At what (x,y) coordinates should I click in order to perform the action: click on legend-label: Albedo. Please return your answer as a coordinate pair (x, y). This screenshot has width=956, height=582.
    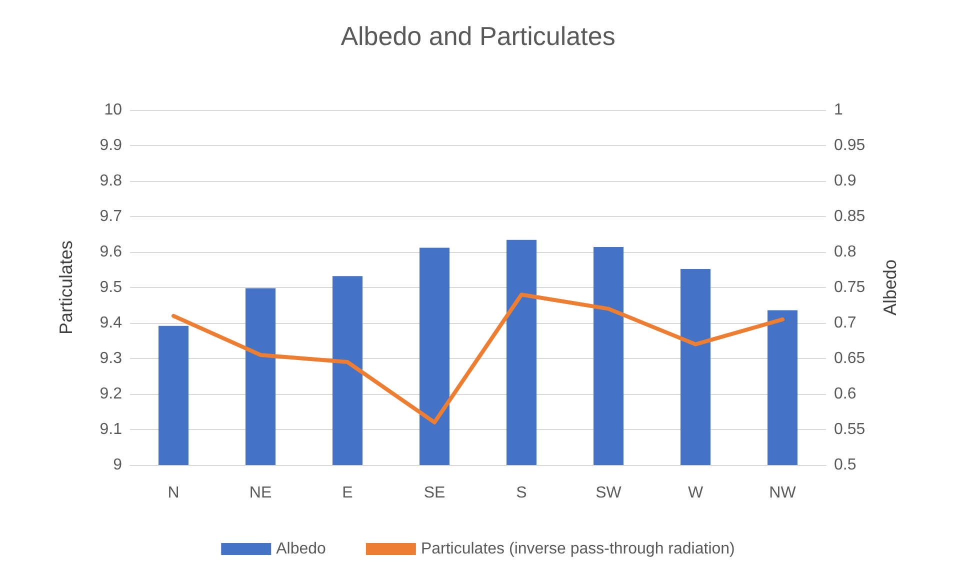
    Looking at the image, I should click on (301, 549).